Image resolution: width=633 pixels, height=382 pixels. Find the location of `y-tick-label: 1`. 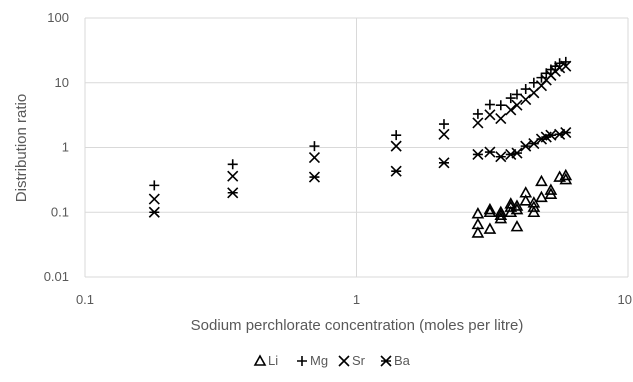

y-tick-label: 1 is located at coordinates (65, 147).